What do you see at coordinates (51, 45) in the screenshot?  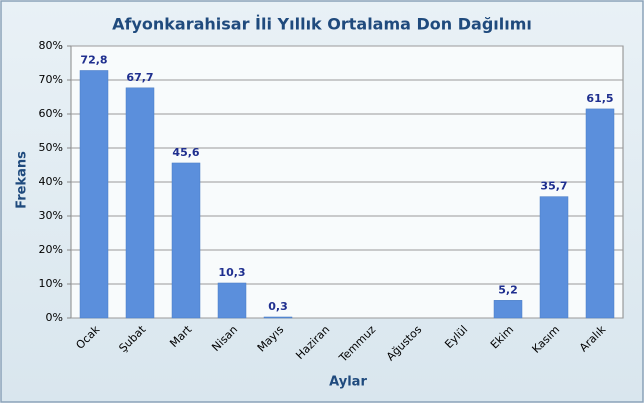 I see `y-tick-label: 80%` at bounding box center [51, 45].